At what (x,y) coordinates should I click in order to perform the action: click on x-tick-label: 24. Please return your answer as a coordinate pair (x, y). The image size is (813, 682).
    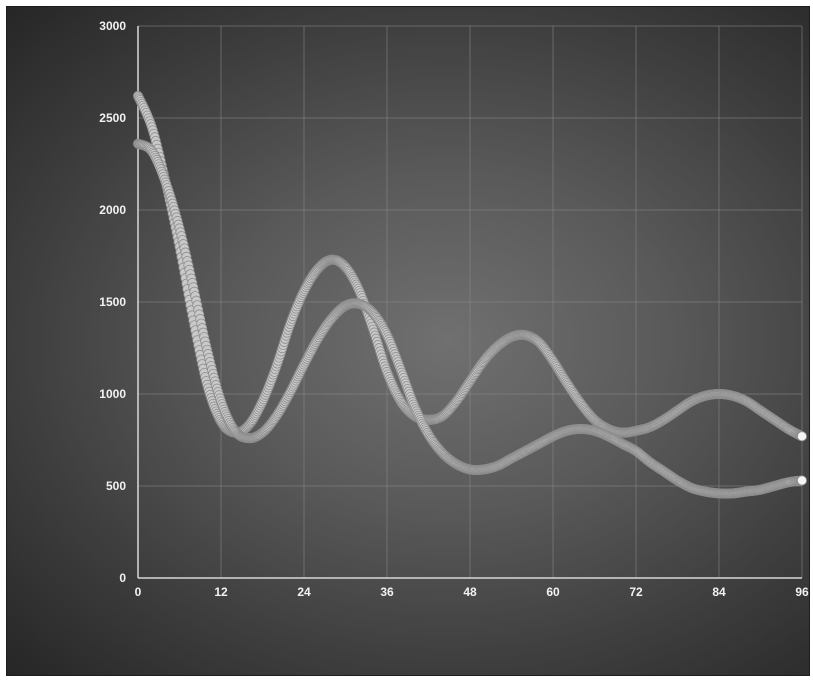
    Looking at the image, I should click on (304, 592).